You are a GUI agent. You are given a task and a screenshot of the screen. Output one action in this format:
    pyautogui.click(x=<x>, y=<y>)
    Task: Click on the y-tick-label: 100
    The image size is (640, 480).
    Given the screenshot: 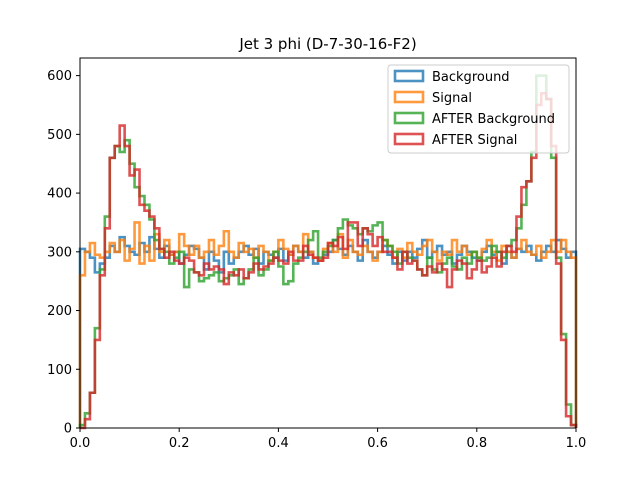 What is the action you would take?
    pyautogui.click(x=59, y=370)
    